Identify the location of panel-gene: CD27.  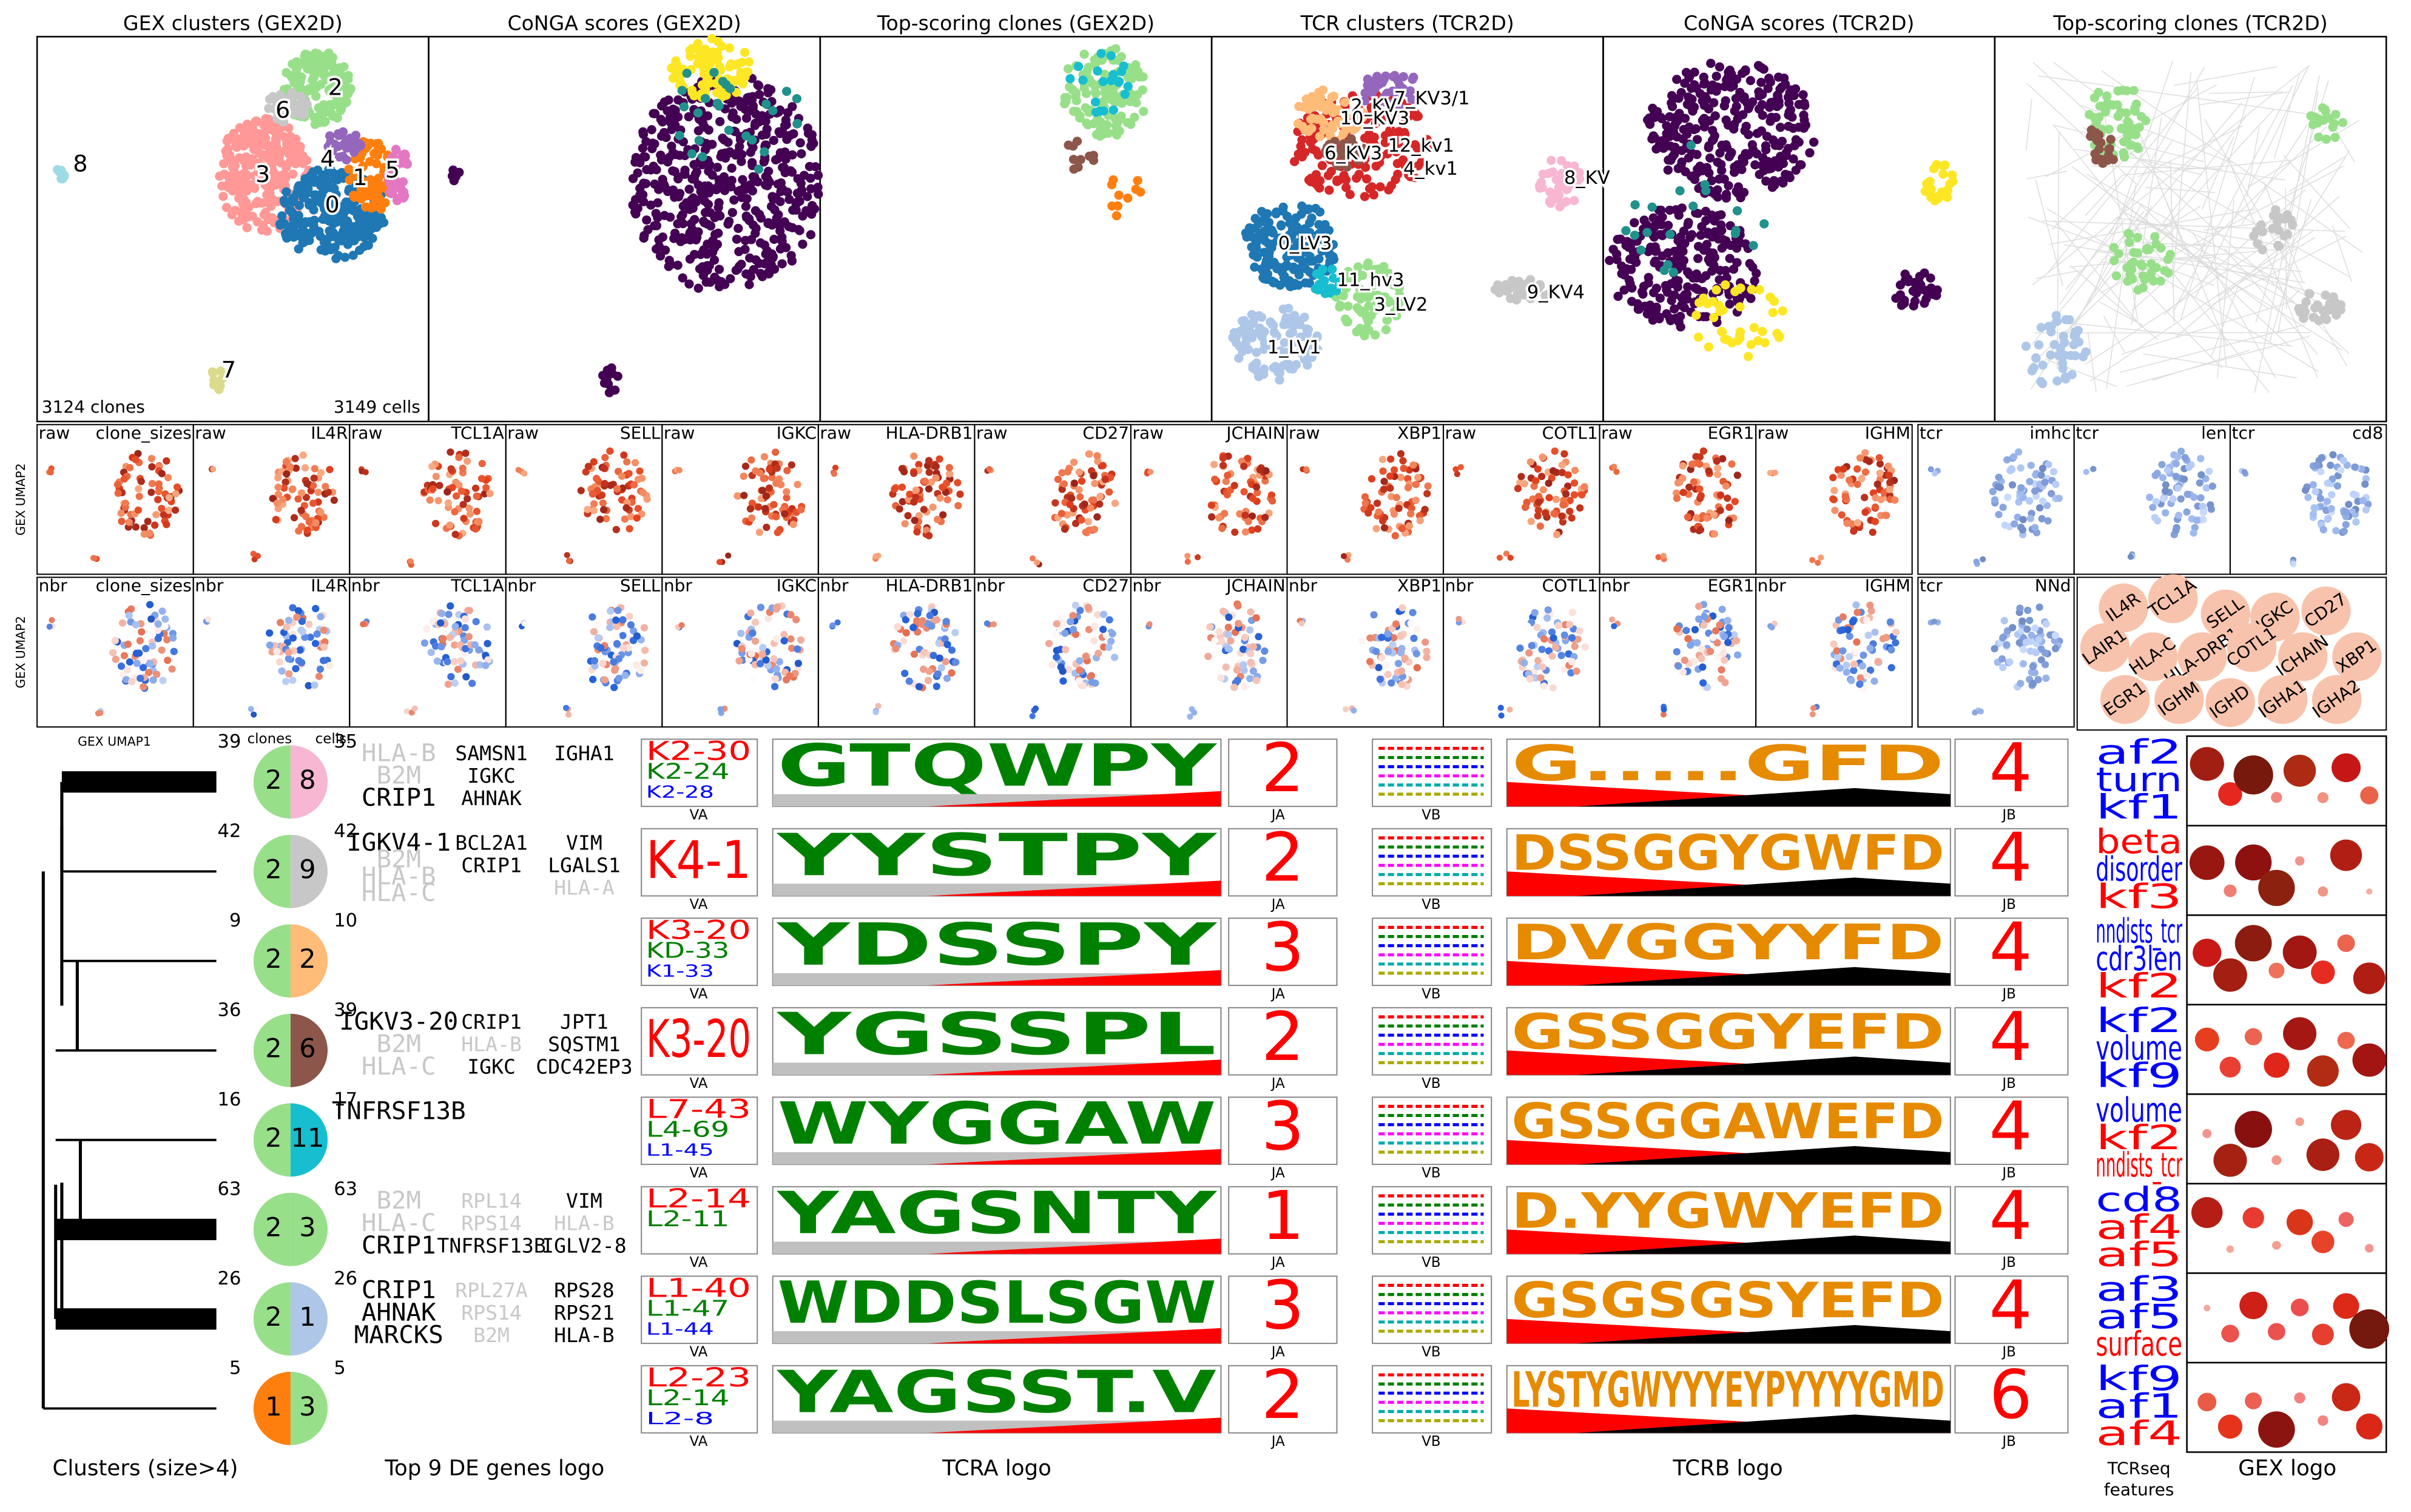
(1106, 433).